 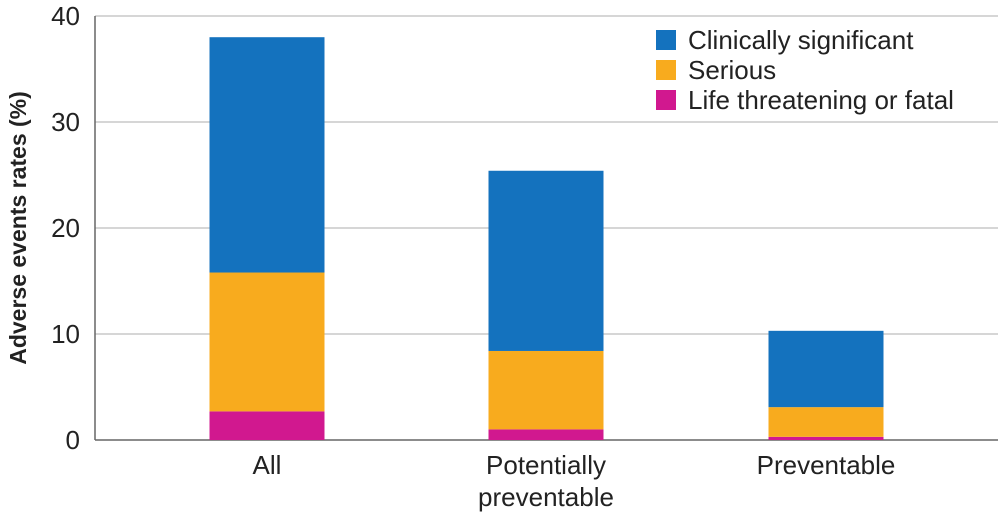 I want to click on legend-label: Clinically significant, so click(x=801, y=40).